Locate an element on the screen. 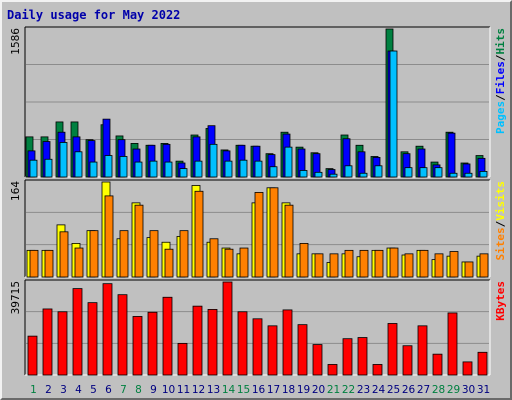 This screenshot has width=512, height=400. x-tick-label: 5 is located at coordinates (93, 390).